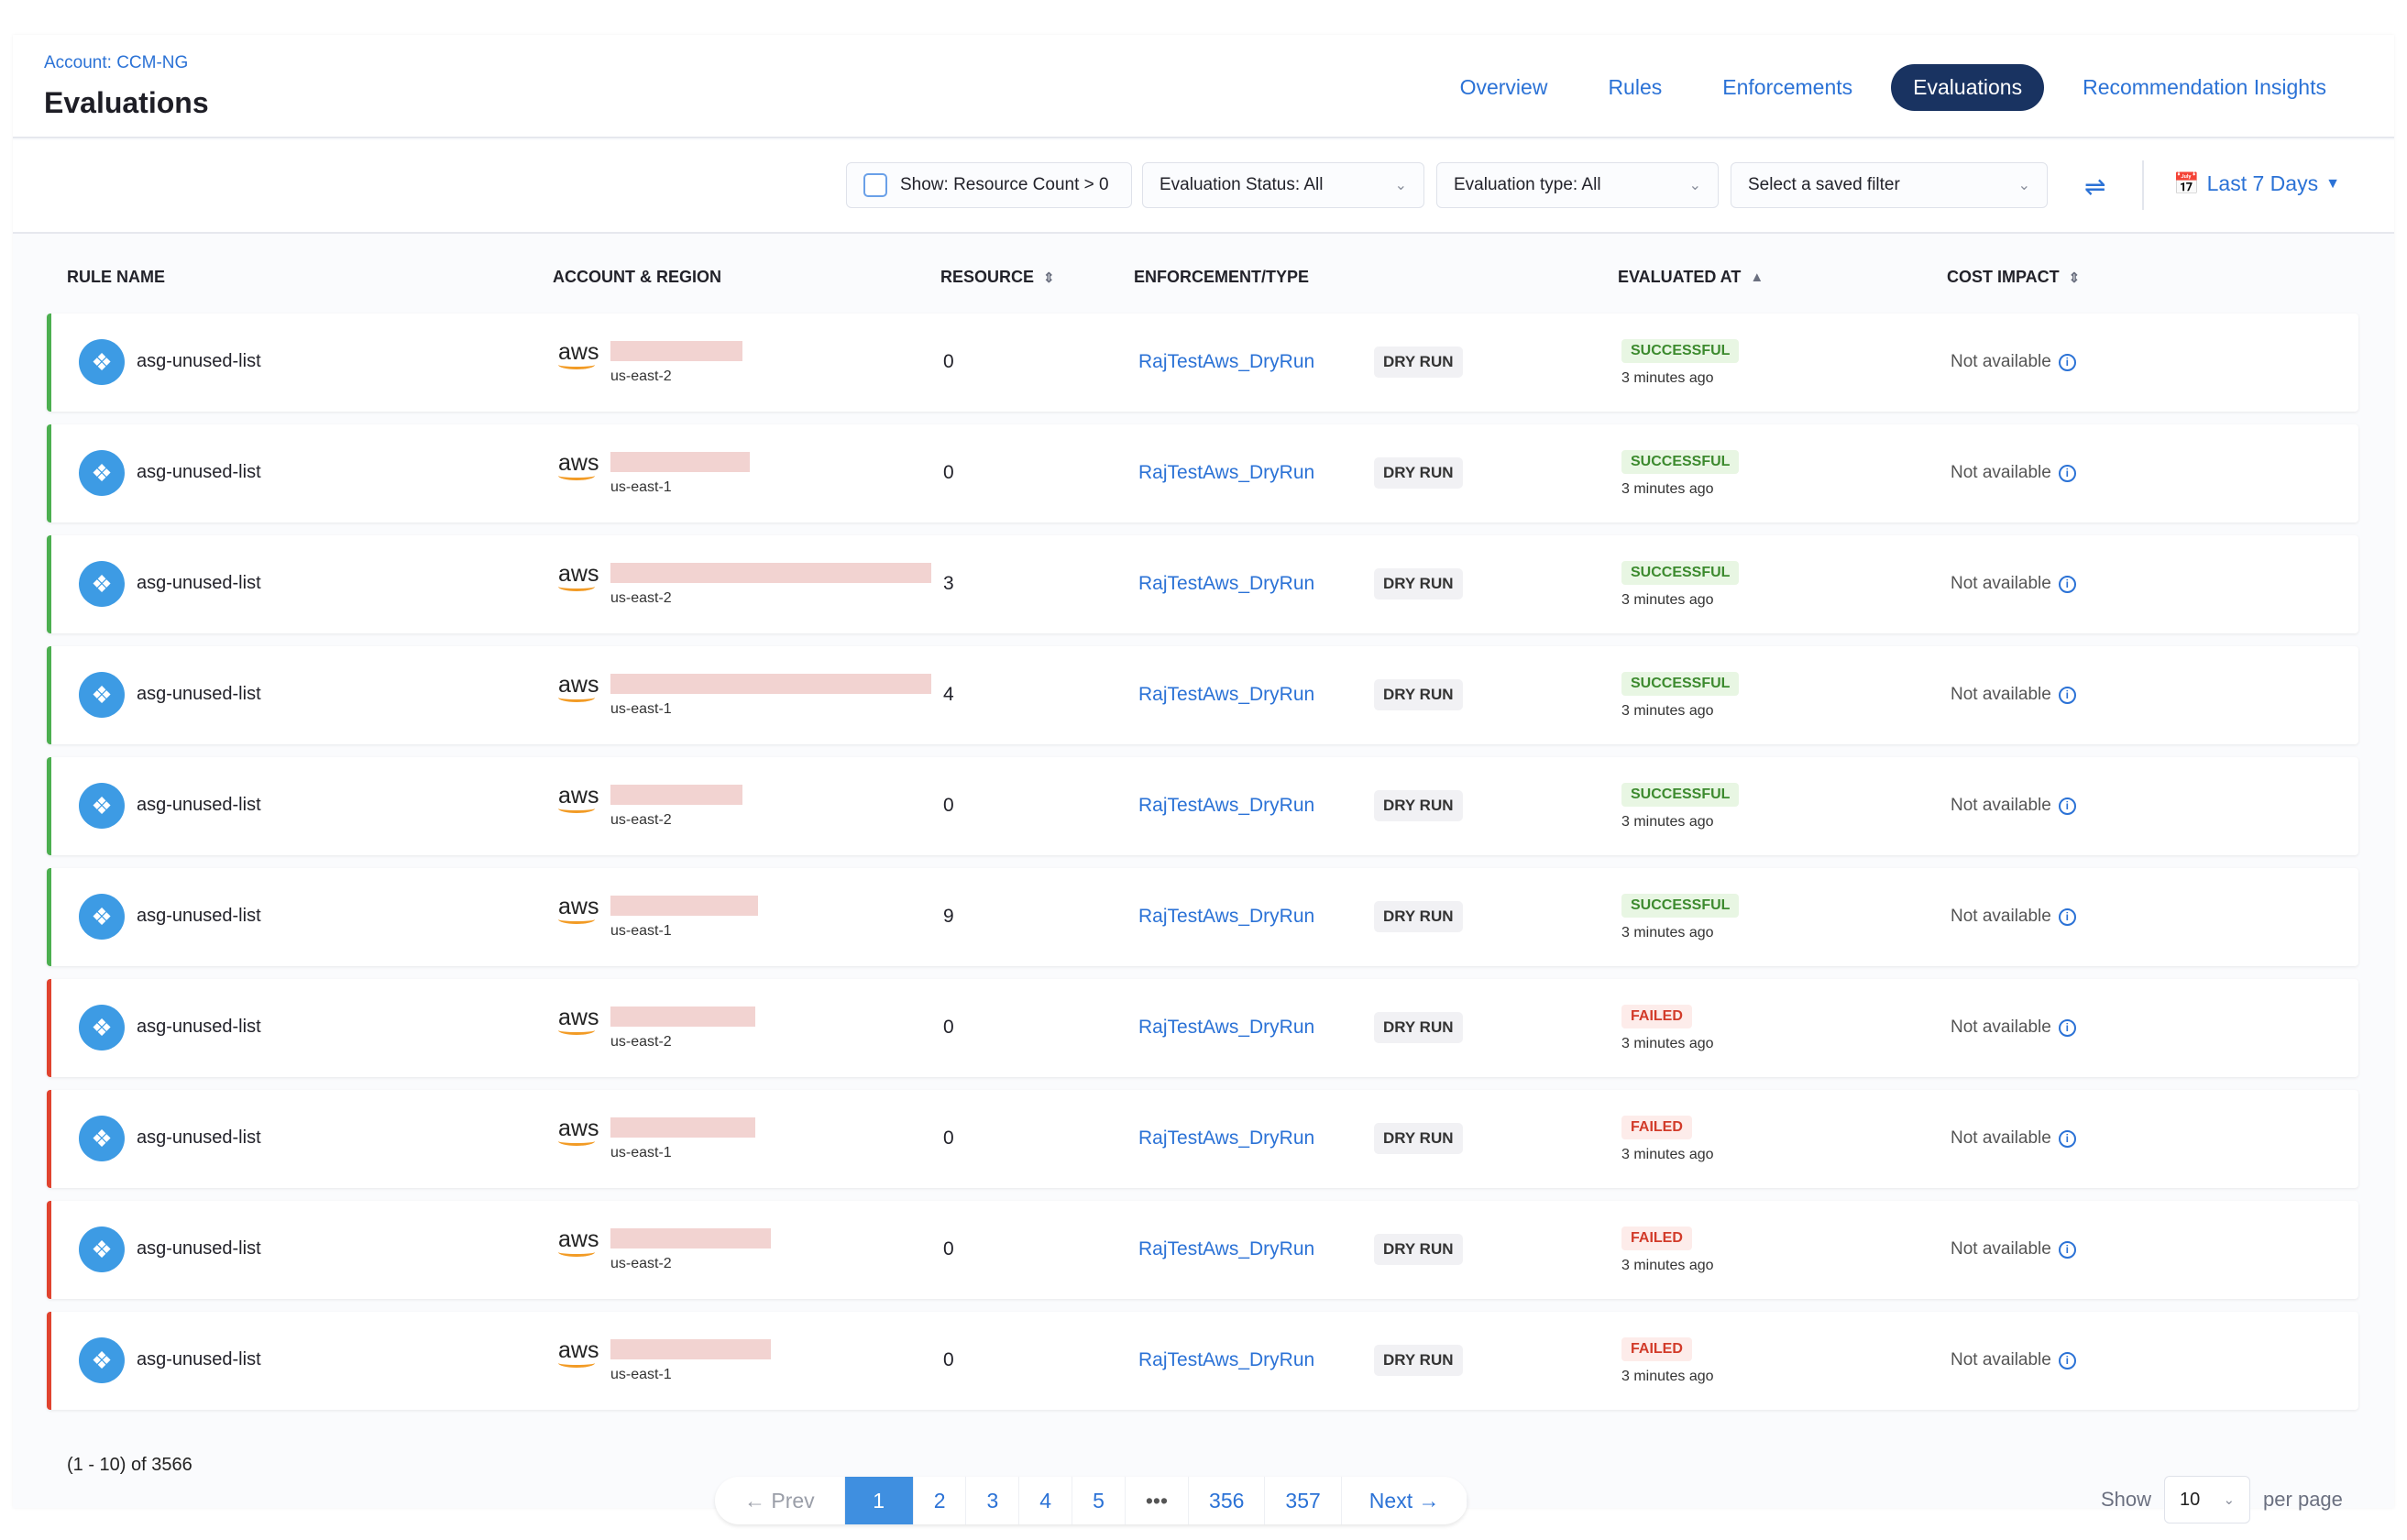  I want to click on calendar-icon: 📅, so click(2186, 183).